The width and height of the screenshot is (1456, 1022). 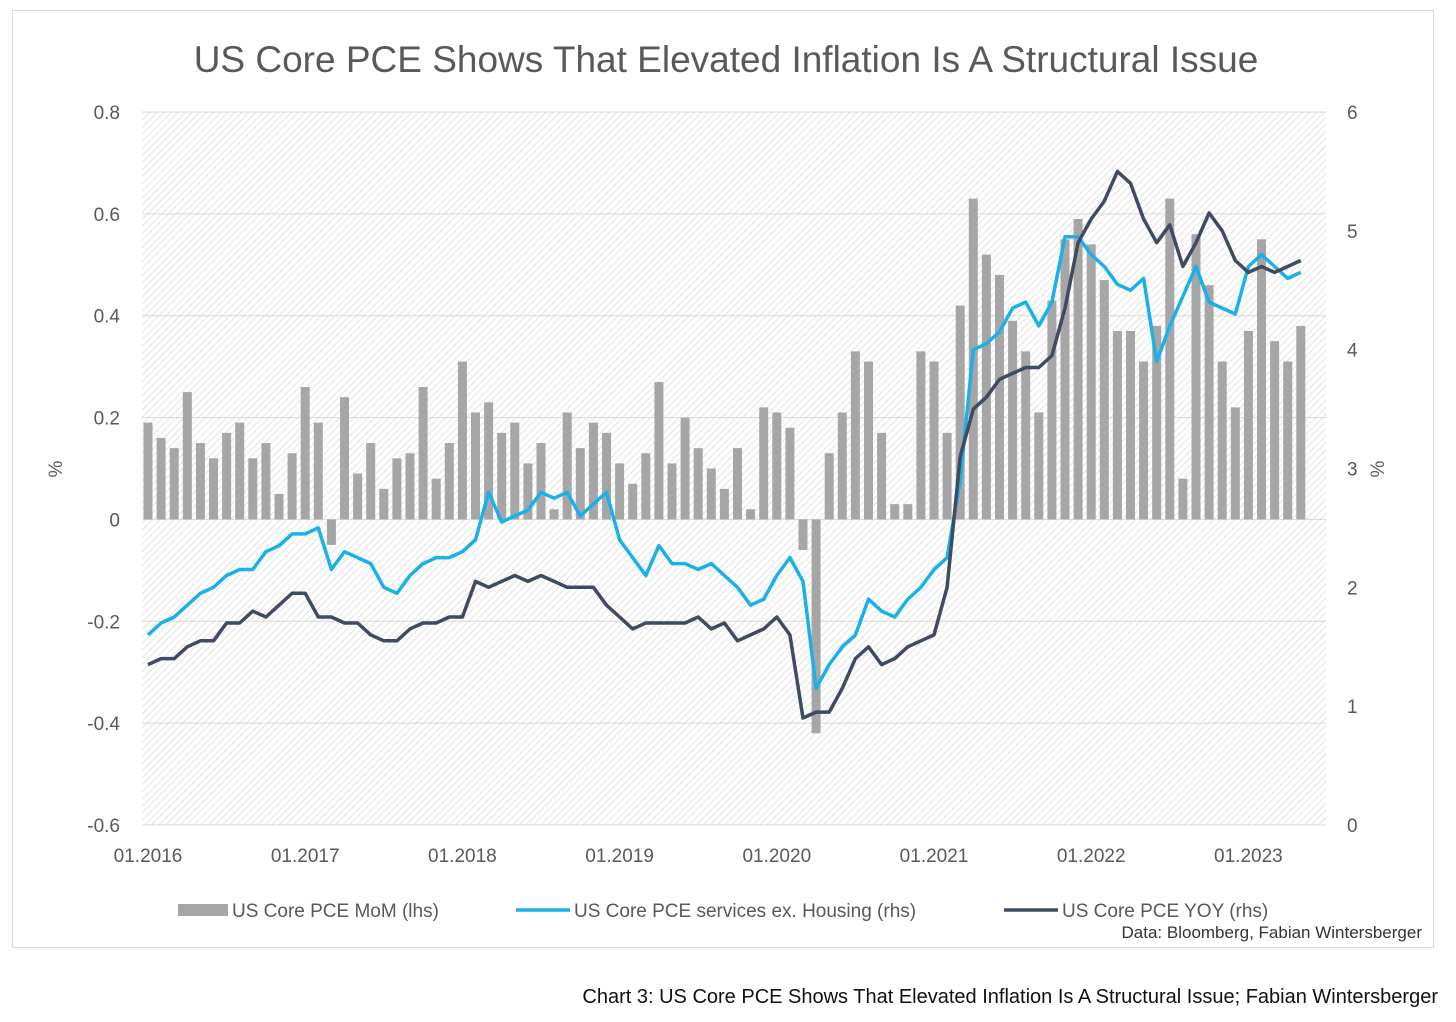 I want to click on y-right-tick-label: 6, so click(x=1352, y=113).